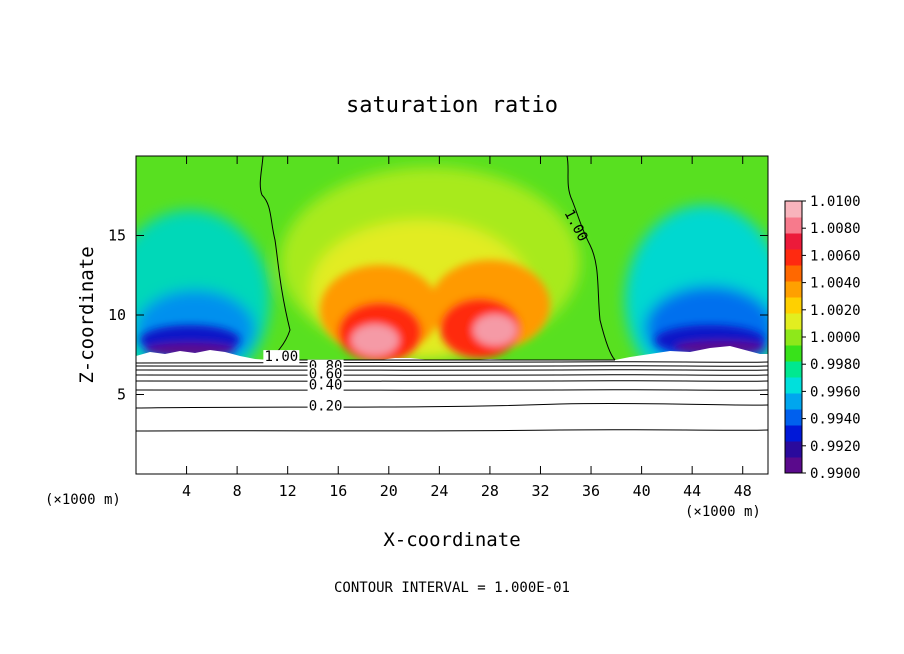 The image size is (904, 654). What do you see at coordinates (375, 340) in the screenshot?
I see `pink-max-left` at bounding box center [375, 340].